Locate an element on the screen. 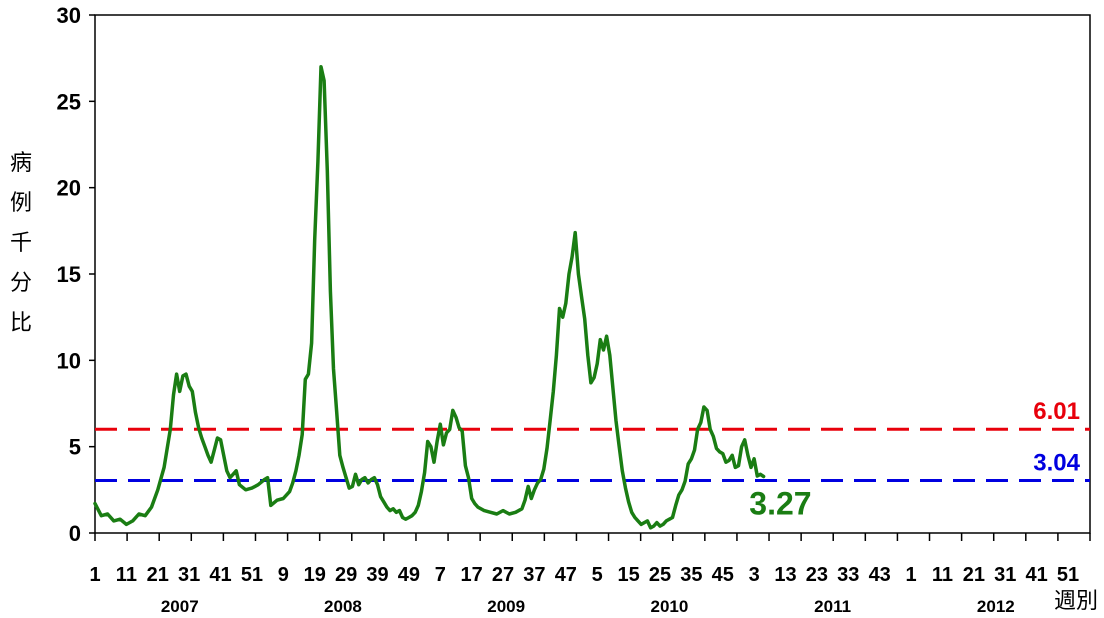 This screenshot has height=618, width=1104. x-week-label: 13 is located at coordinates (785, 575).